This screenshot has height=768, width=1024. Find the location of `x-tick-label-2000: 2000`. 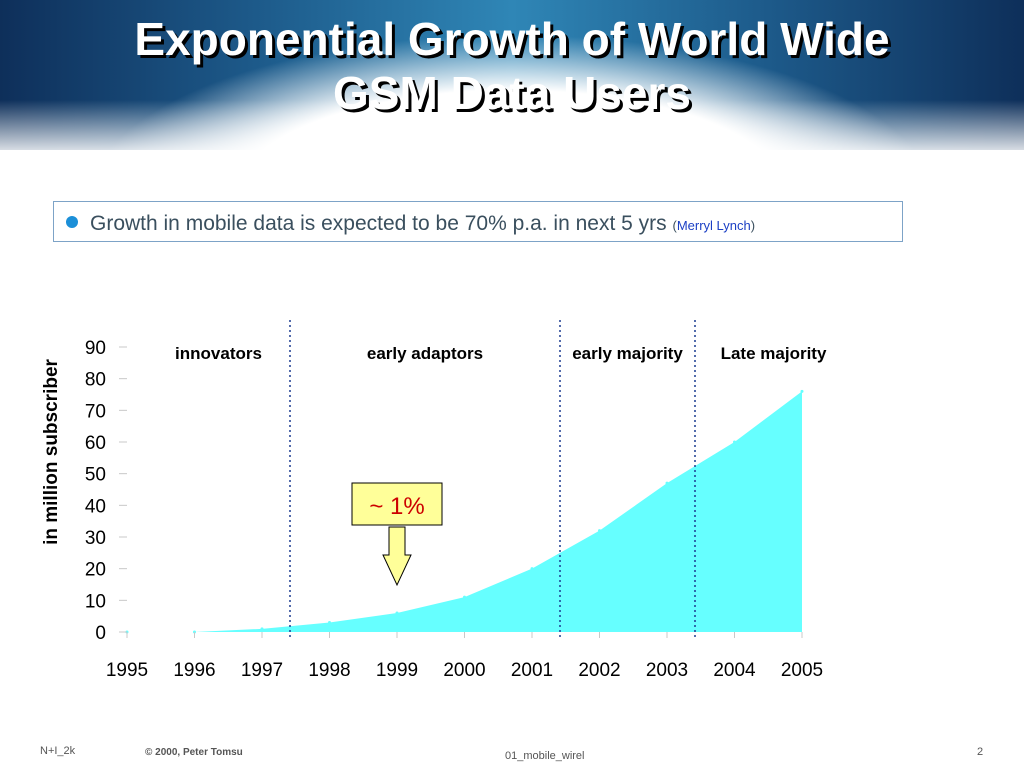

x-tick-label-2000: 2000 is located at coordinates (464, 670).